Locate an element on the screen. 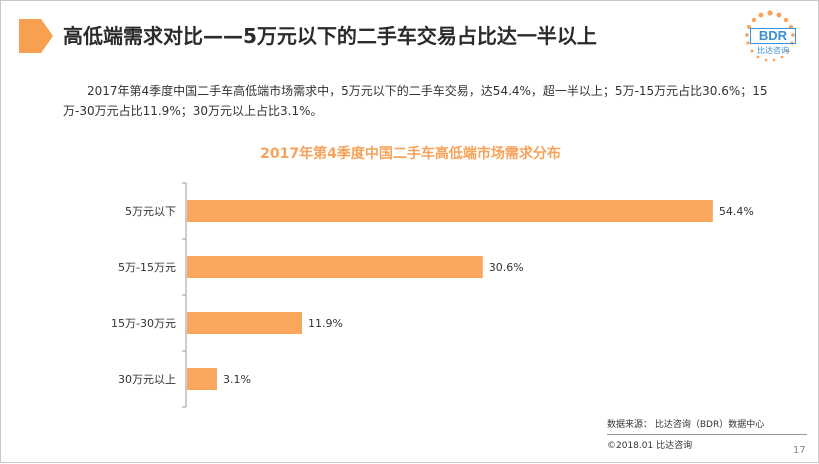 The height and width of the screenshot is (464, 819). category-label: 5万元以下 is located at coordinates (150, 211).